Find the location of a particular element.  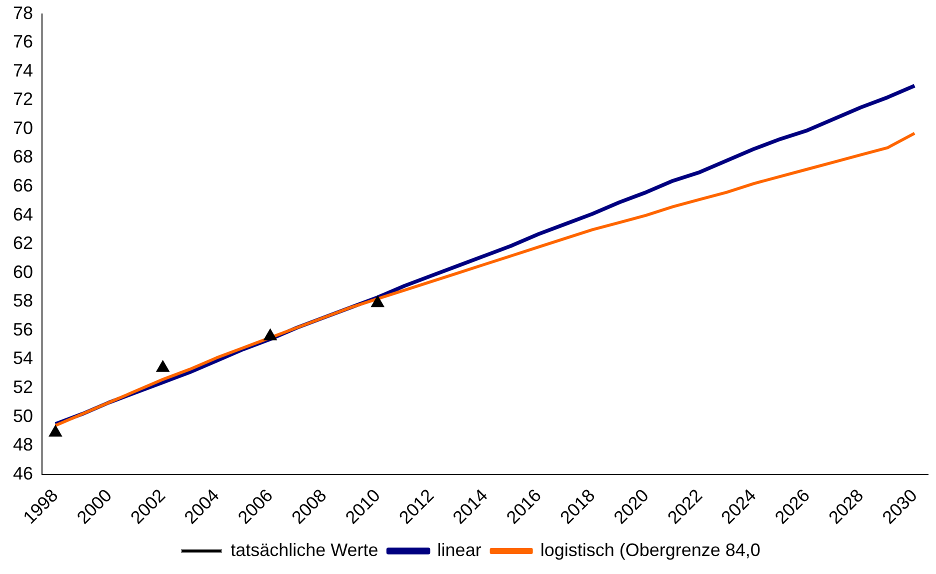

y-tick-label: 52 is located at coordinates (23, 387).